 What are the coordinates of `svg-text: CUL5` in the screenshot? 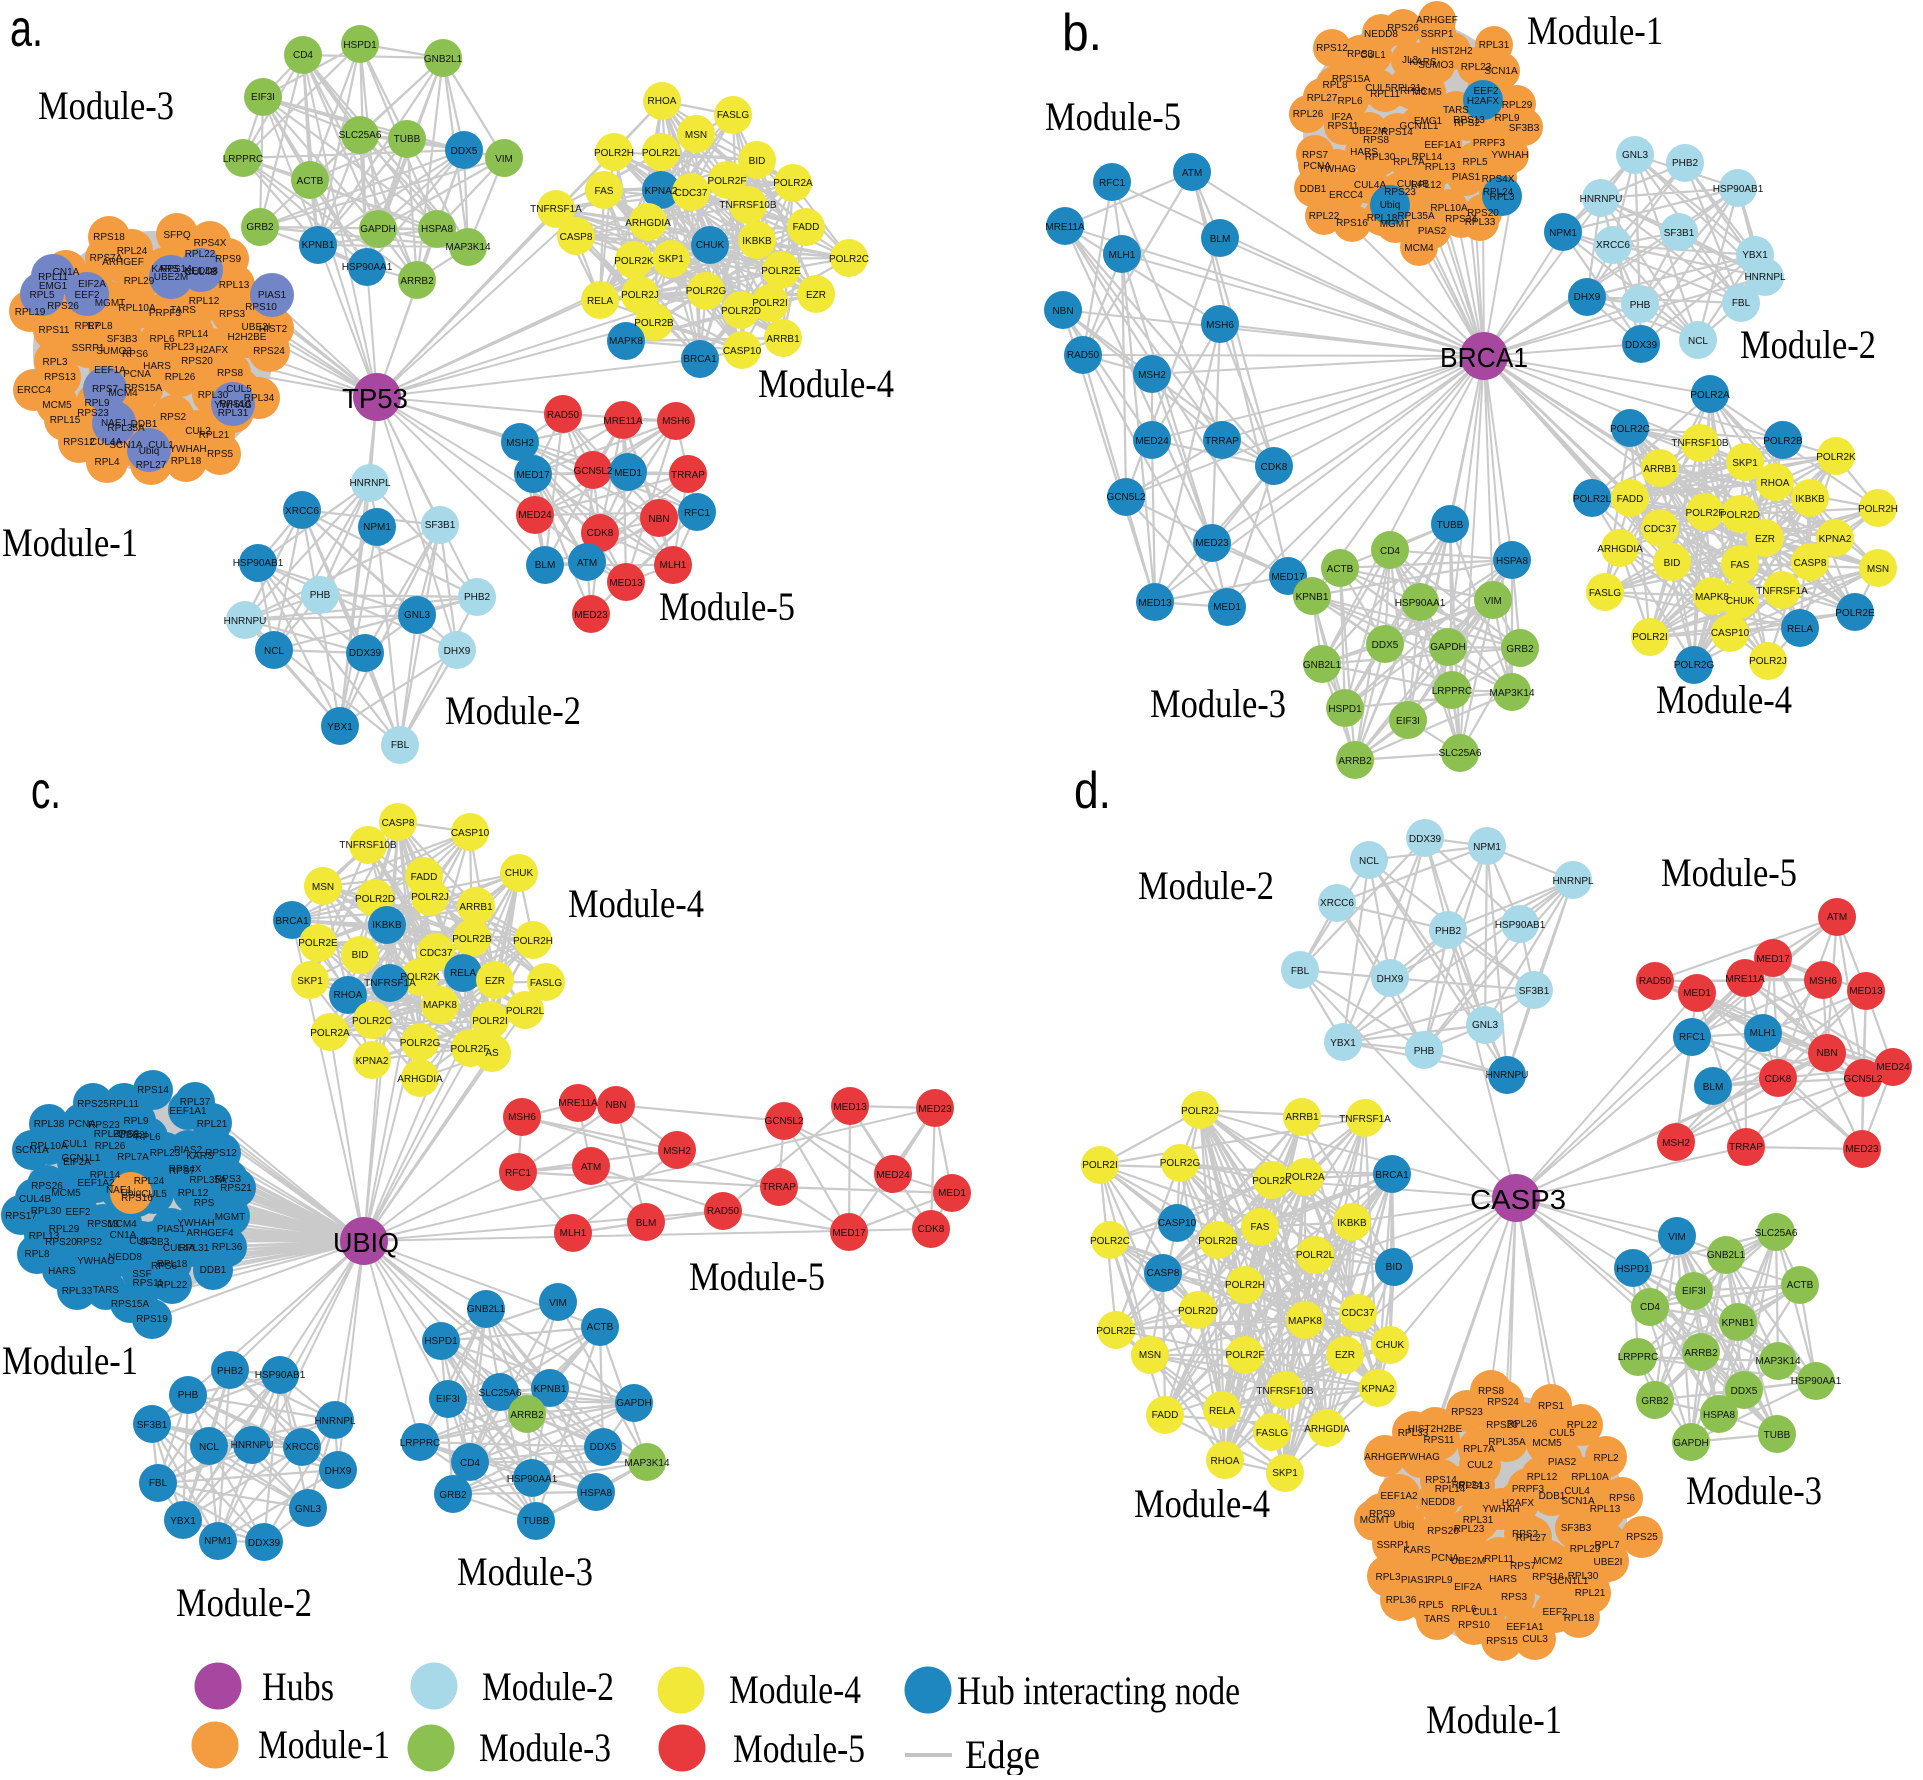 It's located at (239, 389).